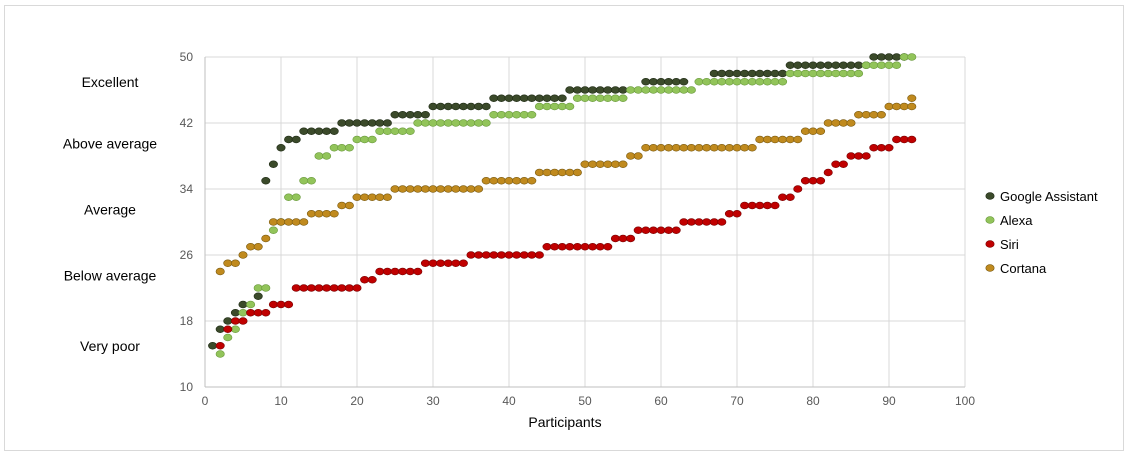 Image resolution: width=1132 pixels, height=457 pixels. What do you see at coordinates (187, 255) in the screenshot?
I see `y-tick-26: 26` at bounding box center [187, 255].